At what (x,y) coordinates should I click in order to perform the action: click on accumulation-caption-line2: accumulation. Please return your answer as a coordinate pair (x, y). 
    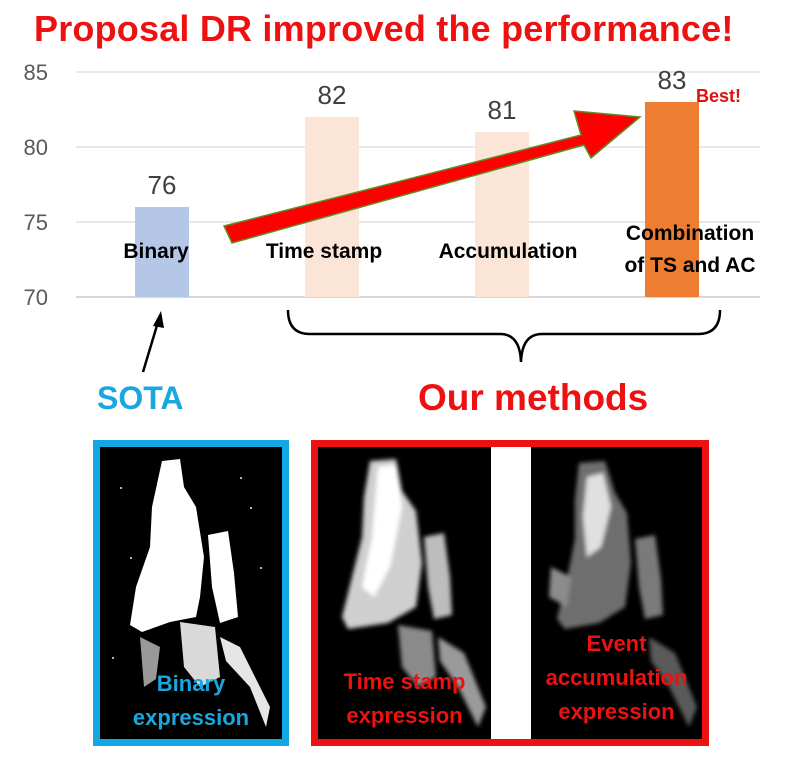
    Looking at the image, I should click on (616, 677).